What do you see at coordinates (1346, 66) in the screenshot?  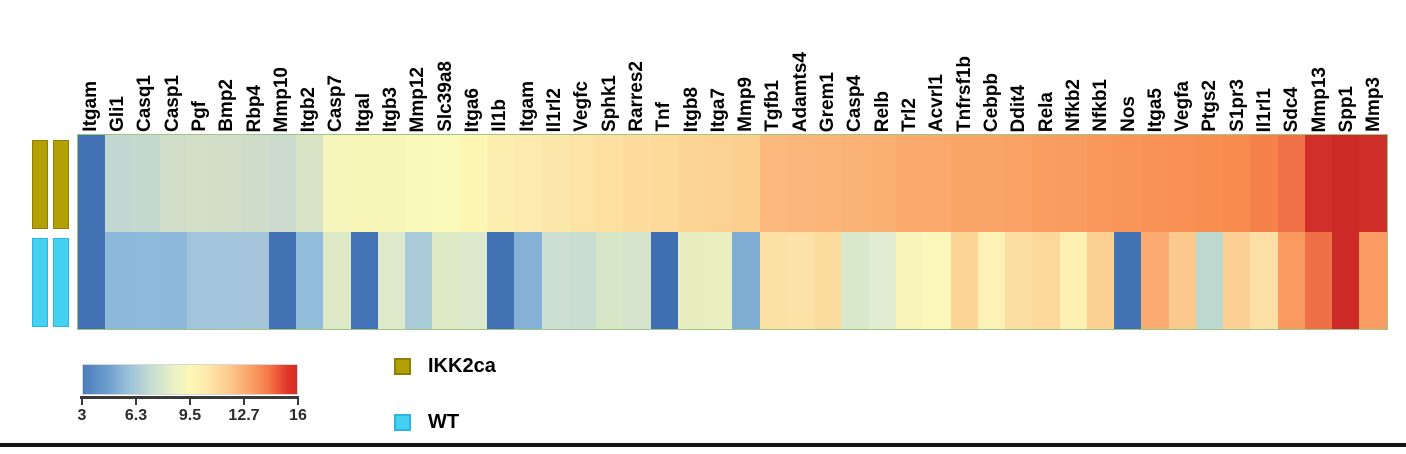 I see `column-label-cell: Spp1` at bounding box center [1346, 66].